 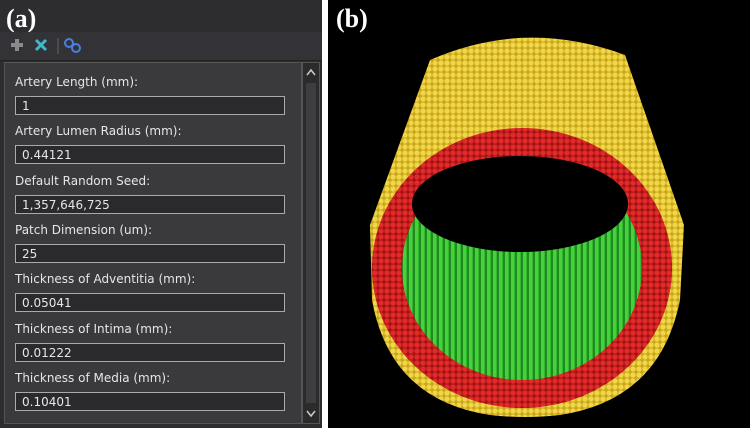 What do you see at coordinates (77, 82) in the screenshot?
I see `property-label: Artery Length (mm):` at bounding box center [77, 82].